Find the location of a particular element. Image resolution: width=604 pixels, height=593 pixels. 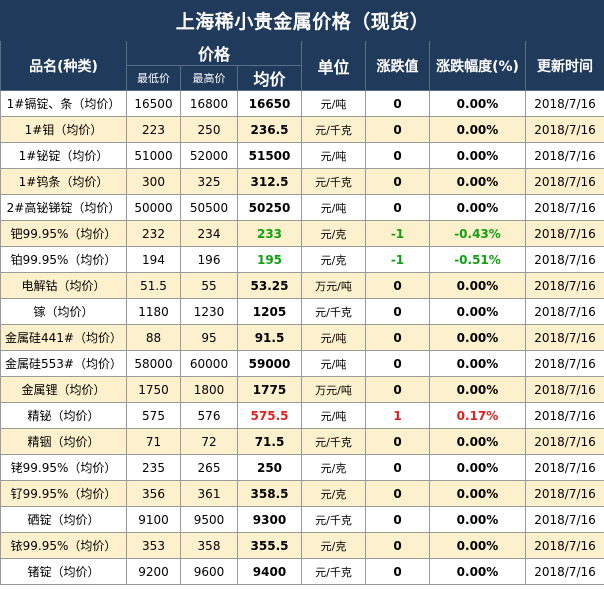

table-row: 1#钼（均价） 223 250 236.5 元/千克 0 0.00% 2018/7/16 is located at coordinates (302, 129).